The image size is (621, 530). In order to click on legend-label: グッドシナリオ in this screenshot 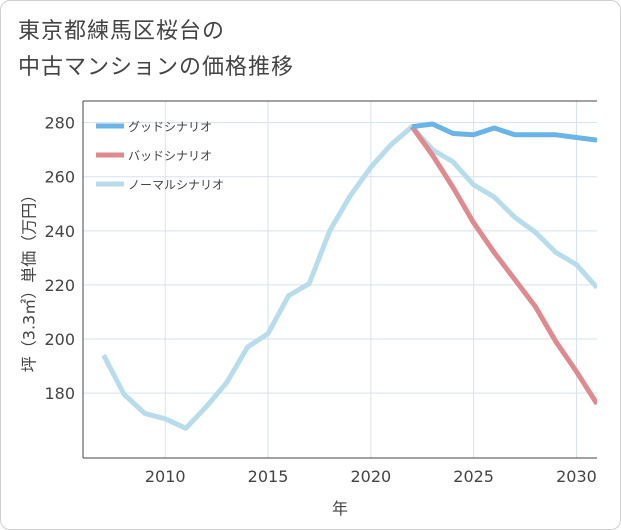, I will do `click(170, 127)`.